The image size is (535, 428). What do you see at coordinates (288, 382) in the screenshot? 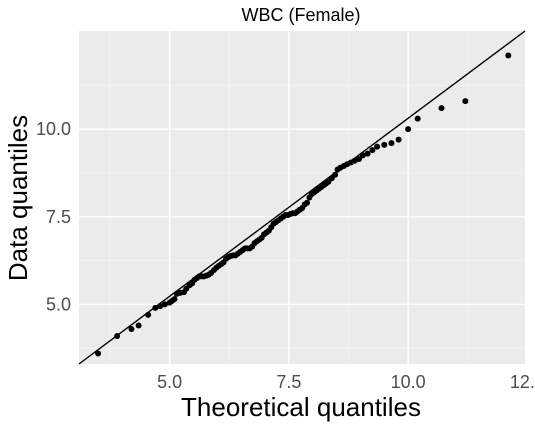
I see `x-tick-label: 7.5` at bounding box center [288, 382].